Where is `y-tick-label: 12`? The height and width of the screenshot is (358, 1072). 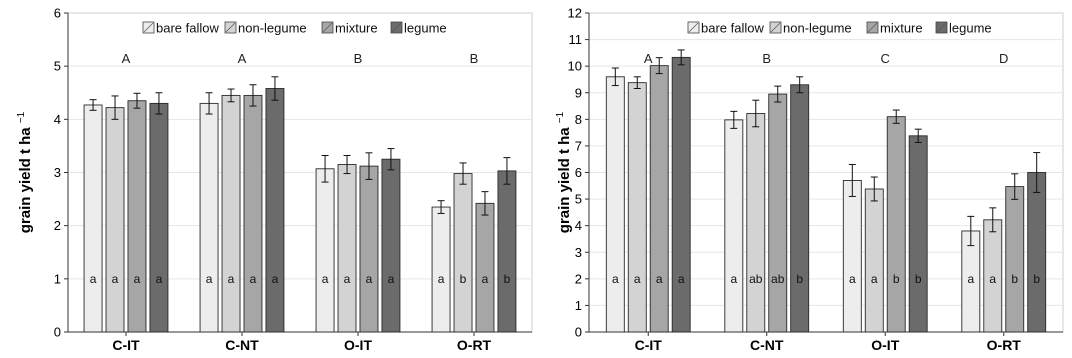
y-tick-label: 12 is located at coordinates (575, 13).